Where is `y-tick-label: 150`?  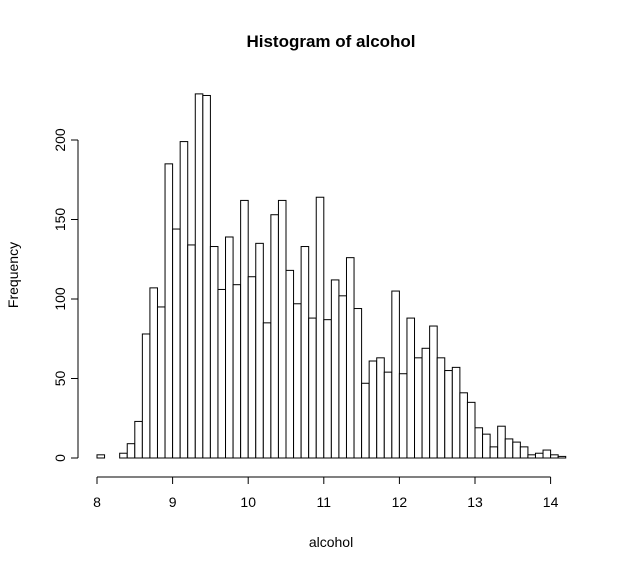
y-tick-label: 150 is located at coordinates (60, 220).